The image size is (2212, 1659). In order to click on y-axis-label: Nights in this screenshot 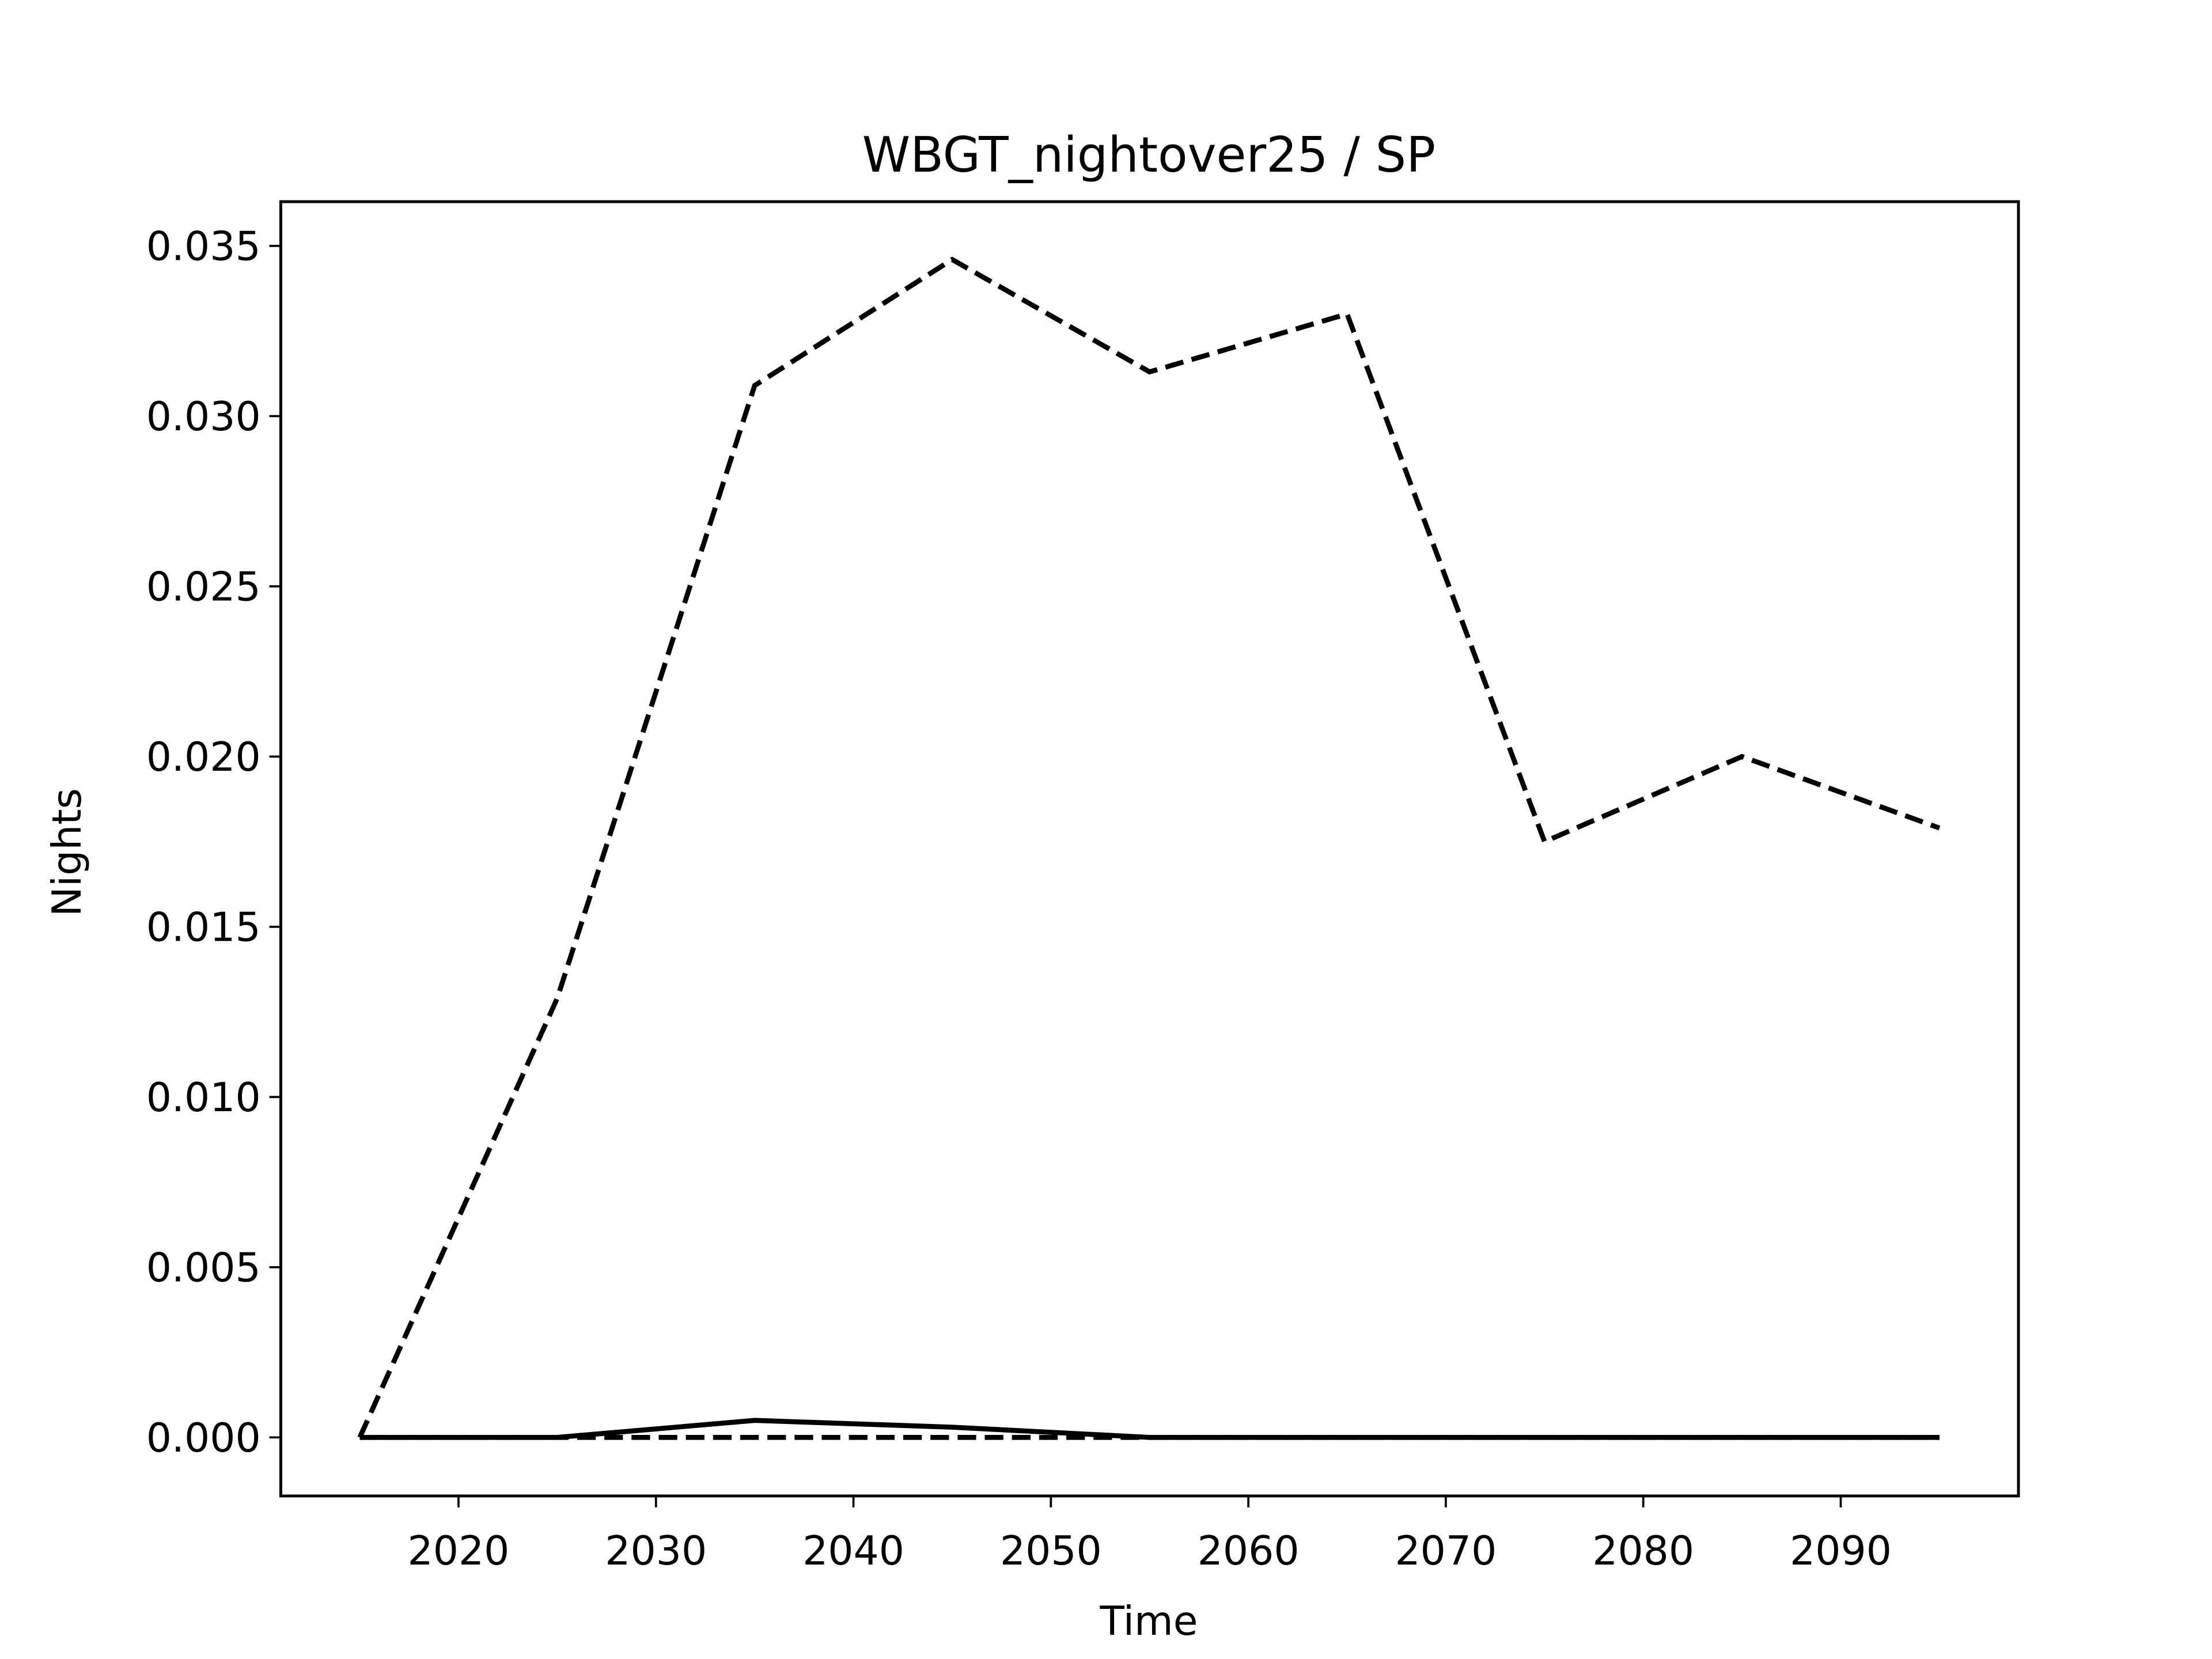, I will do `click(67, 852)`.